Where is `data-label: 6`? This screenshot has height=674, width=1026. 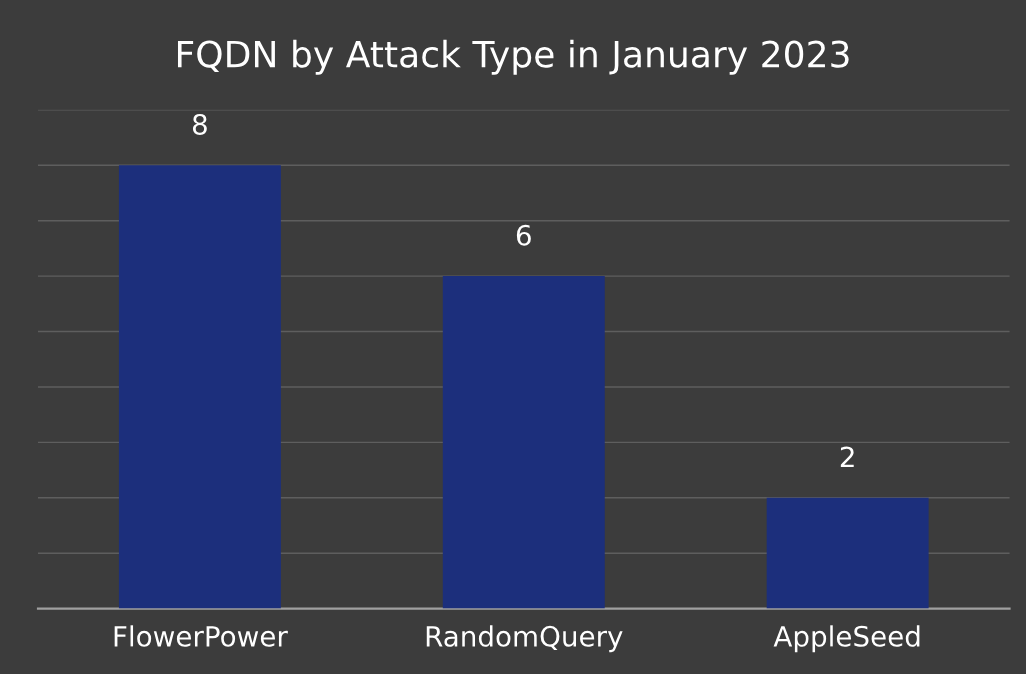
data-label: 6 is located at coordinates (523, 235).